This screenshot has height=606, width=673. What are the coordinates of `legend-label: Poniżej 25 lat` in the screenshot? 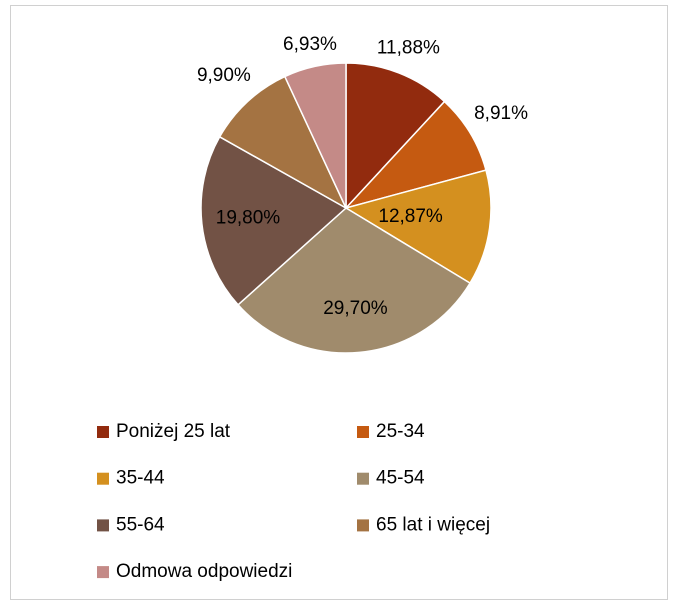 It's located at (173, 431).